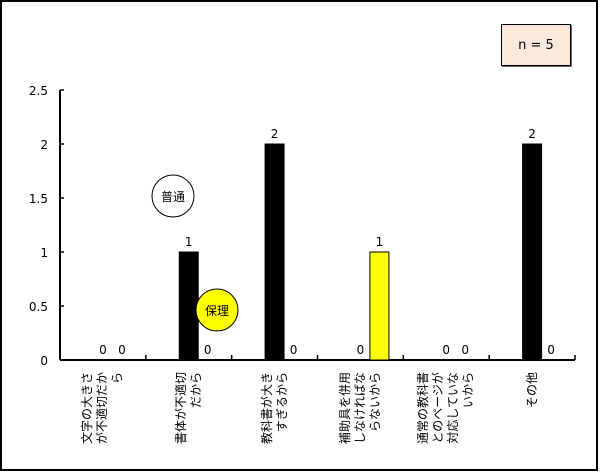 The width and height of the screenshot is (600, 473). What do you see at coordinates (468, 390) in the screenshot?
I see `x-category-label-line: いから` at bounding box center [468, 390].